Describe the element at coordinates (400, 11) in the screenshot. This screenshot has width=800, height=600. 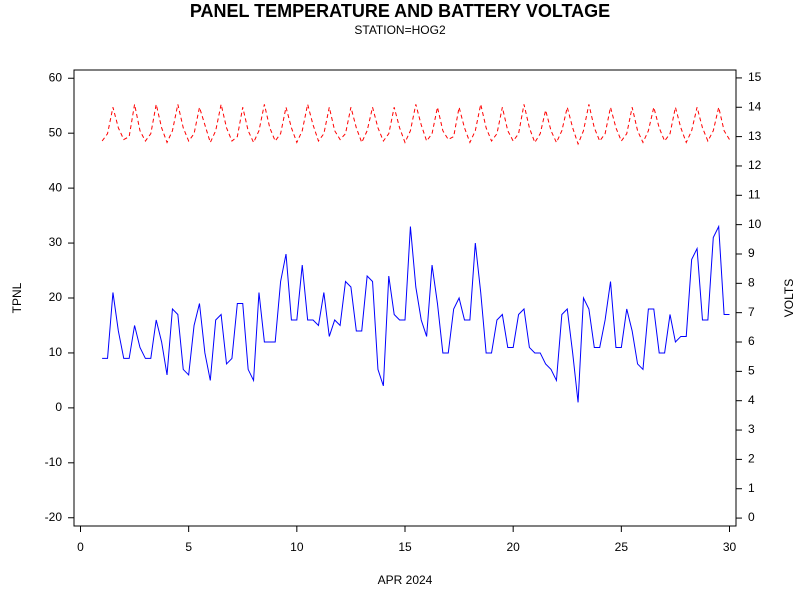
I see `chart-title: PANEL TEMPERATURE AND BATTERY VOLTAGE` at that location.